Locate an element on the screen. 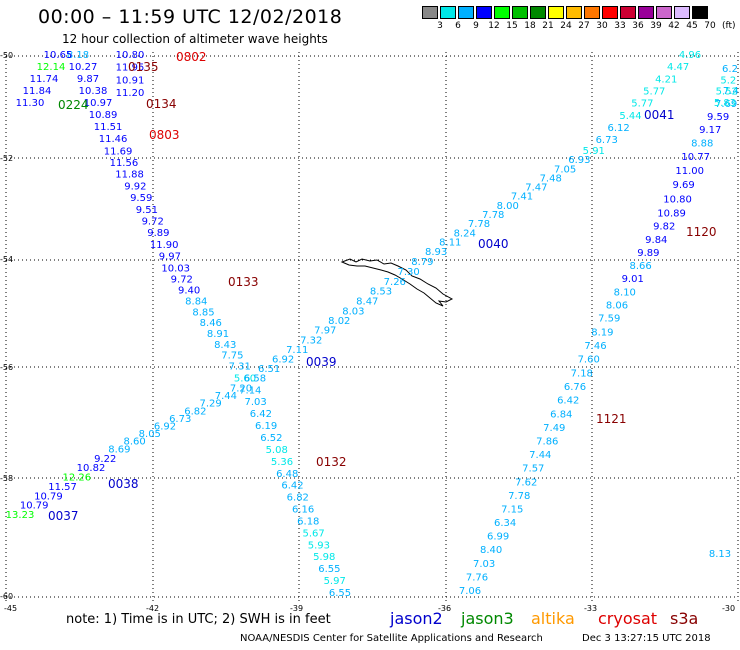 Image resolution: width=740 pixels, height=650 pixels. wave-height-value: 10.77 is located at coordinates (695, 157).